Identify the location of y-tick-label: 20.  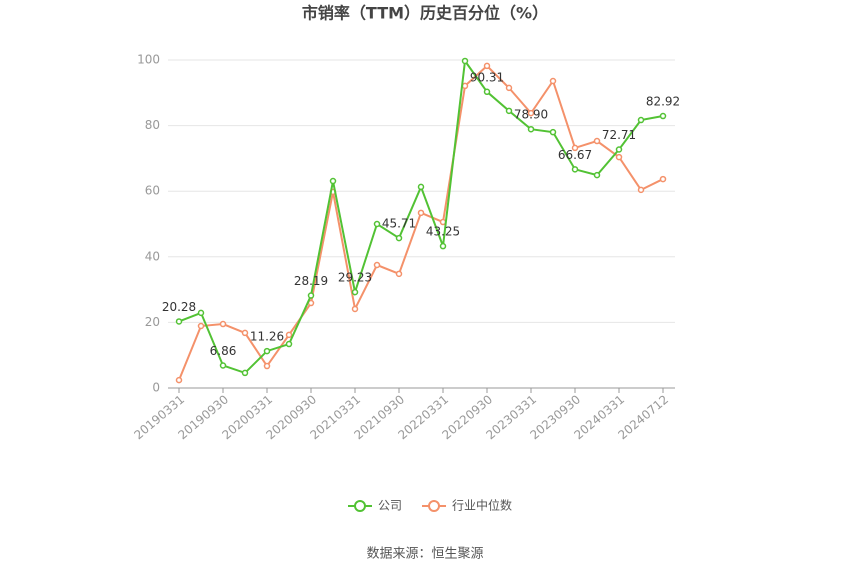
(152, 322).